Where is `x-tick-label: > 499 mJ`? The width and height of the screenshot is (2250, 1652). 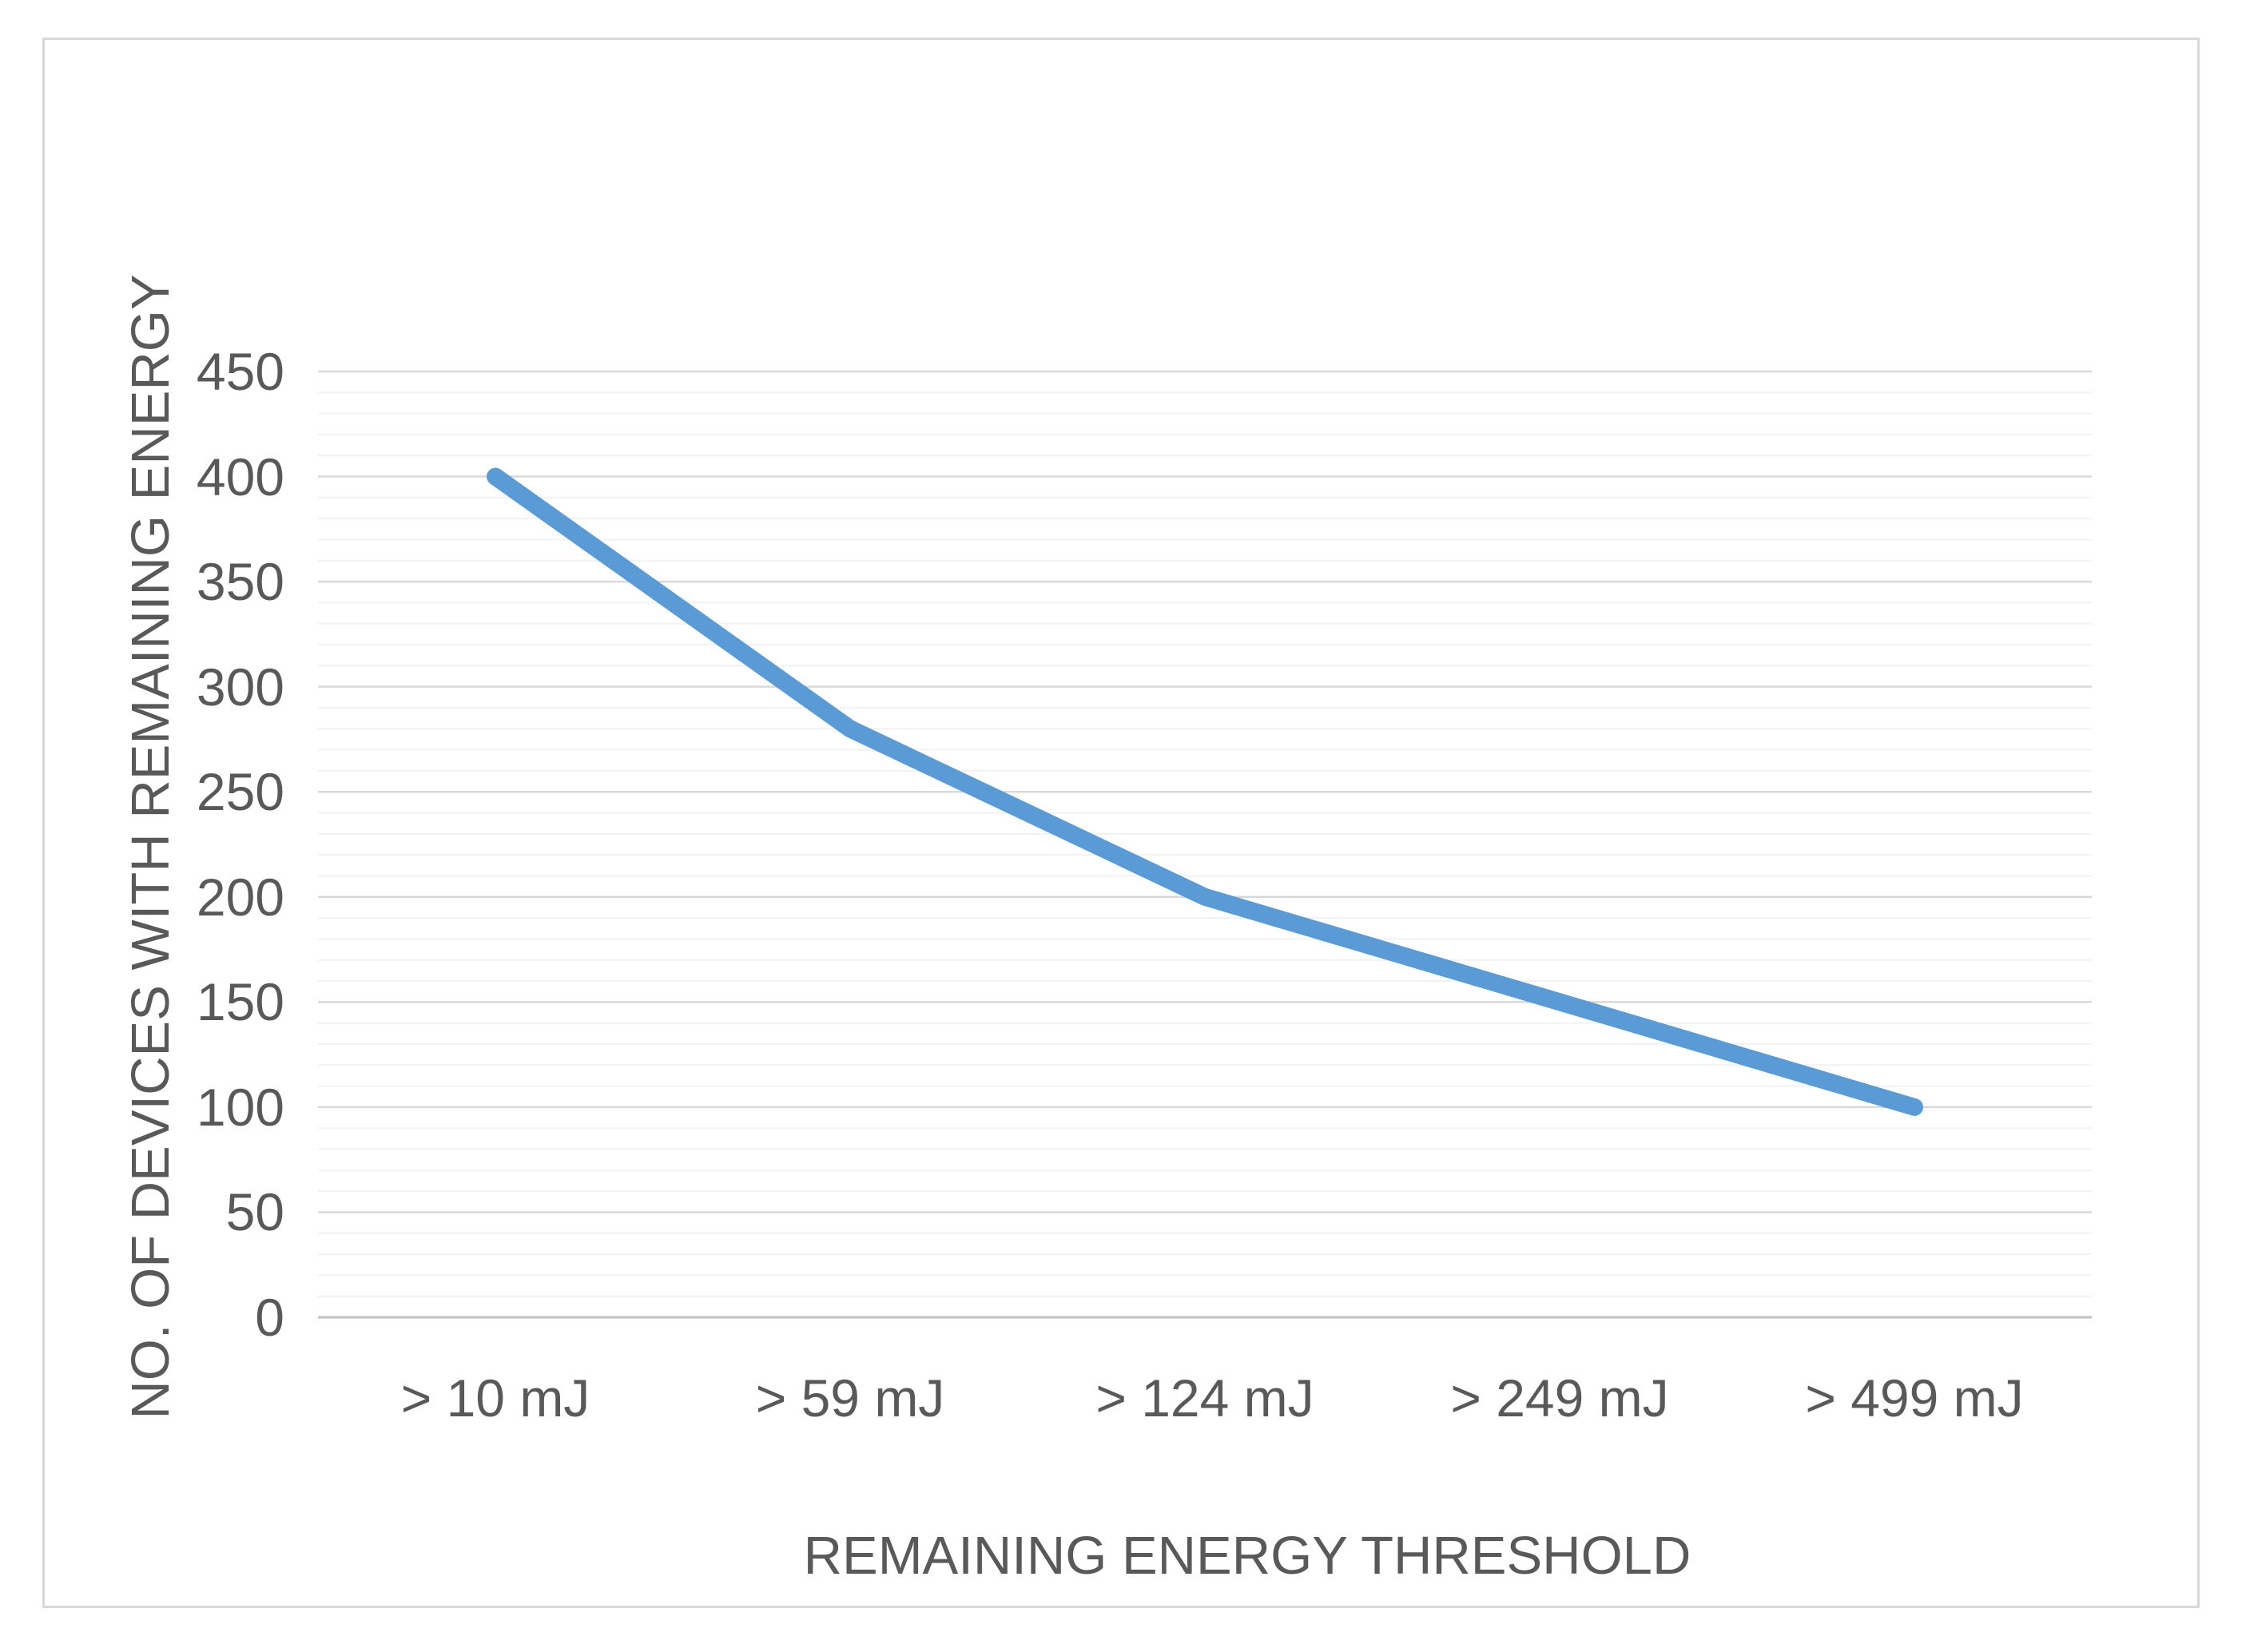 x-tick-label: > 499 mJ is located at coordinates (1914, 1398).